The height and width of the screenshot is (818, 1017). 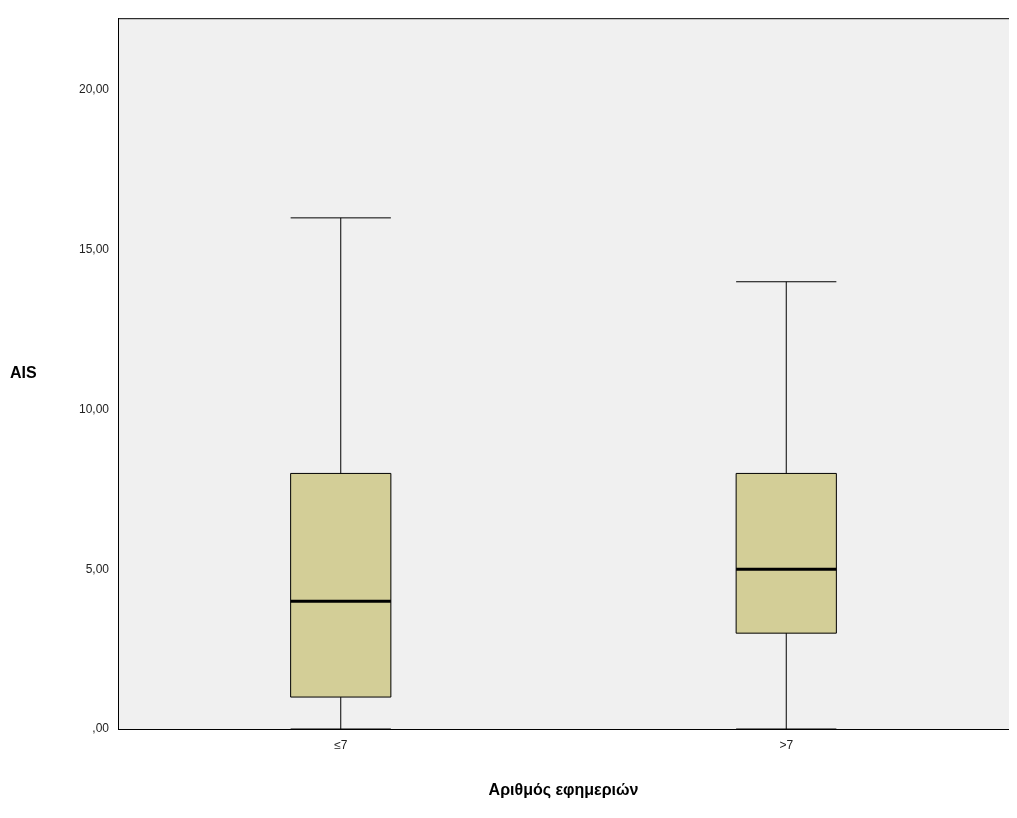 I want to click on y-axis-title: AIS, so click(x=23, y=373).